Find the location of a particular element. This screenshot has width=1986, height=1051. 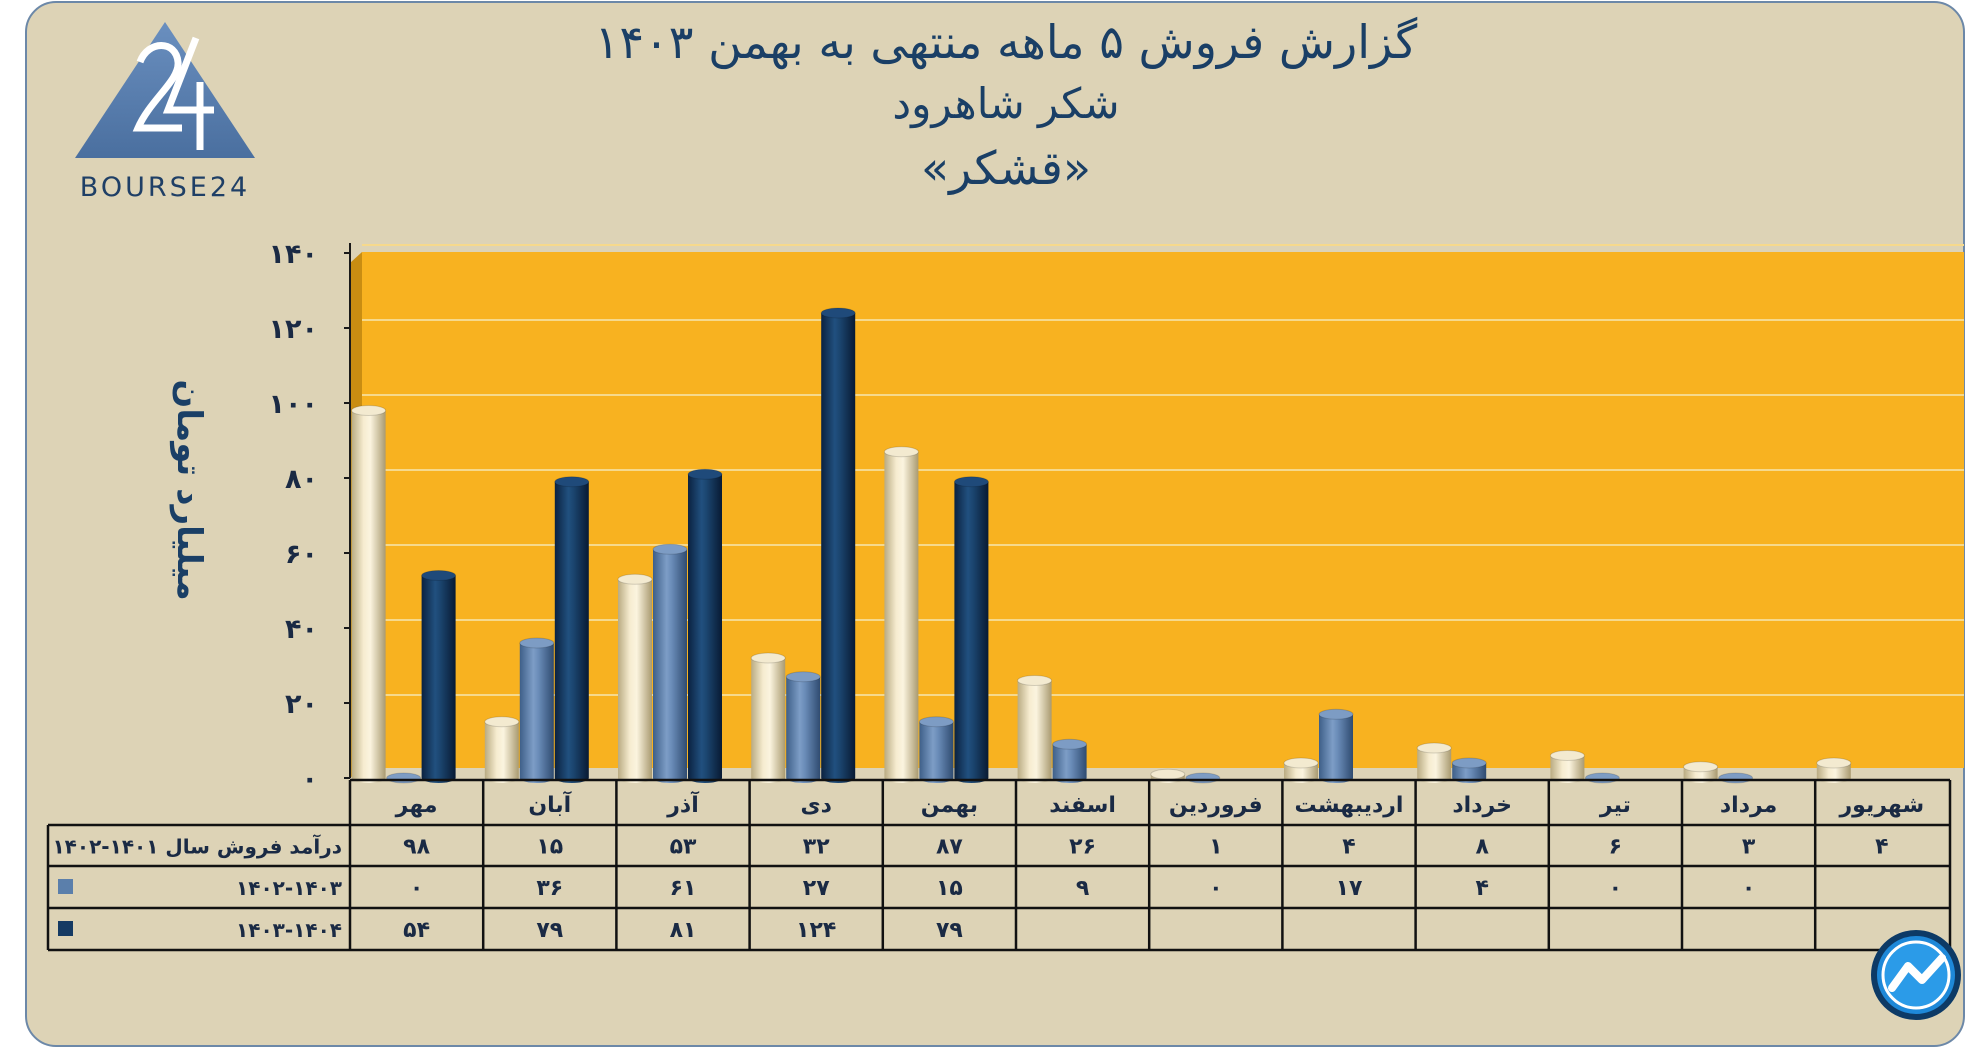

y-tick-label: ۶۰ is located at coordinates (301, 554).